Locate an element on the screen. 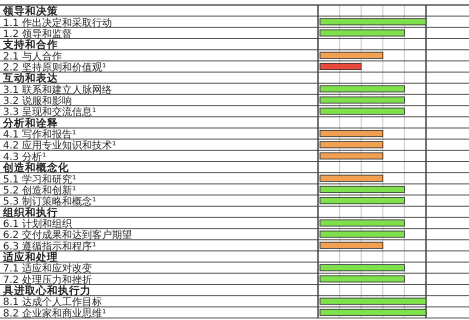 The image size is (469, 320). y-tick-label: 1.1 作出决定和采取行动 is located at coordinates (57, 22).